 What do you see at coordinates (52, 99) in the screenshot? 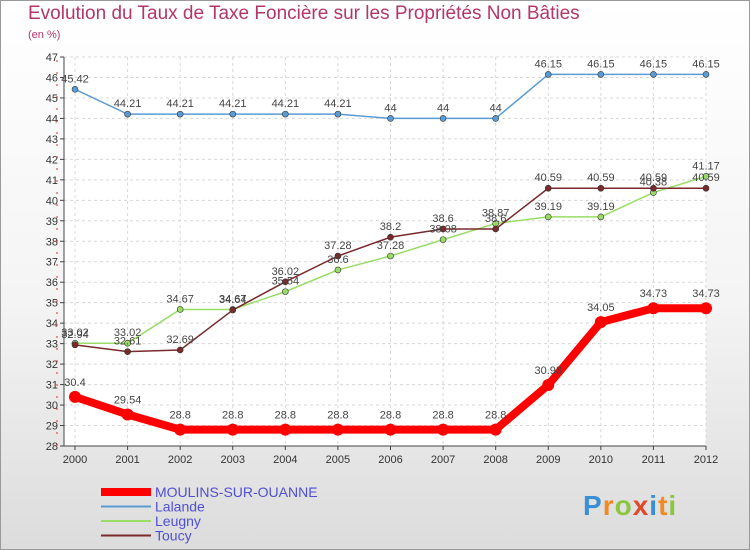
I see `y-tick-label: 45` at bounding box center [52, 99].